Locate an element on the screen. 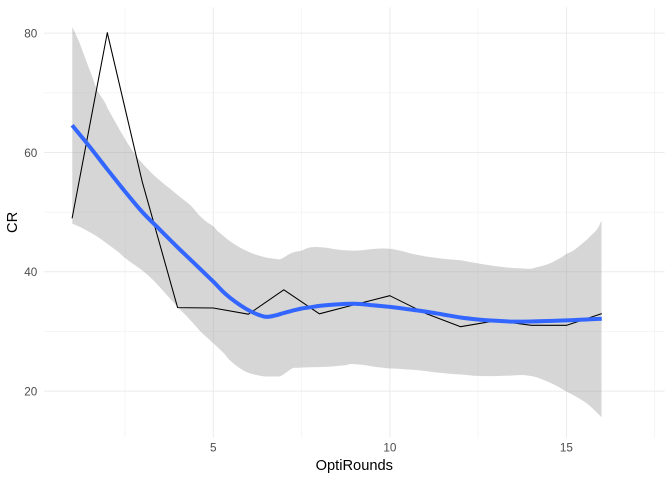  svg-text: 10 is located at coordinates (390, 448).